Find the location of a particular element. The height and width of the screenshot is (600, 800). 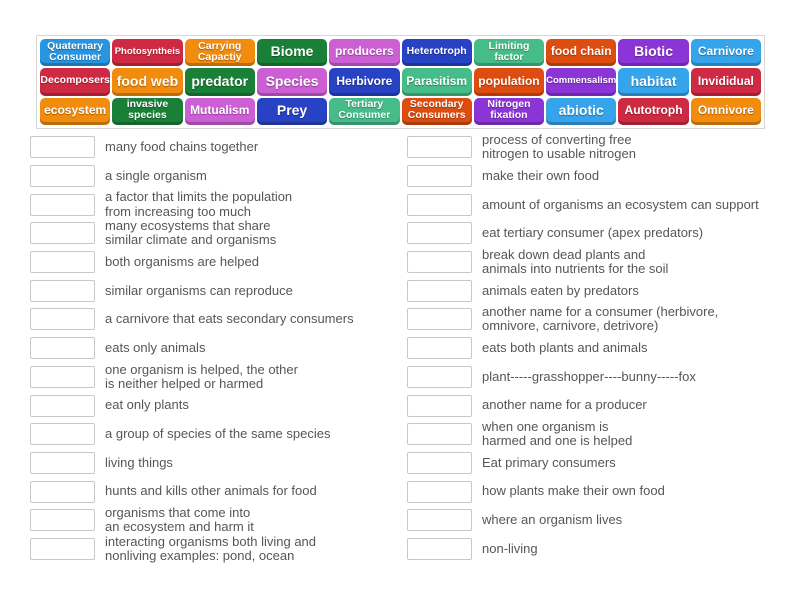

definition-row: both organisms are helped is located at coordinates (217, 262).